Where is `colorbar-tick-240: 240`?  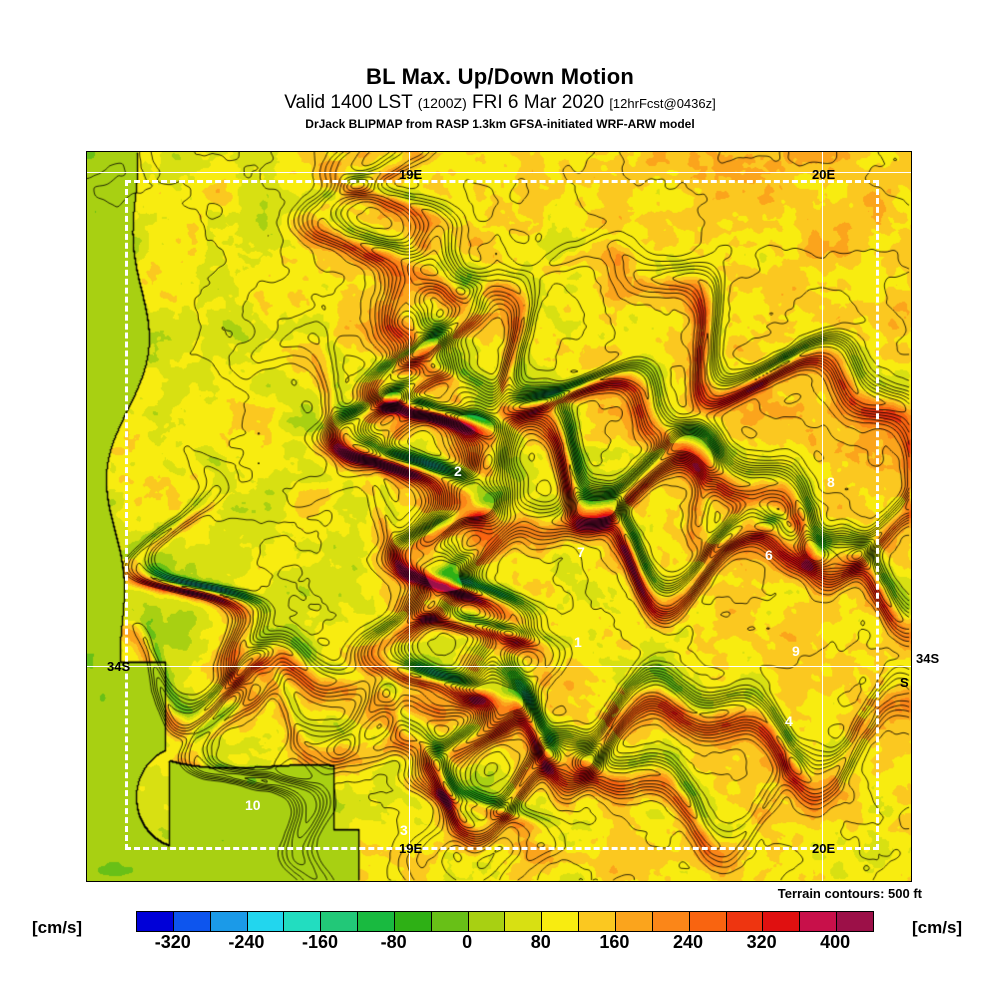
colorbar-tick-240: 240 is located at coordinates (688, 942).